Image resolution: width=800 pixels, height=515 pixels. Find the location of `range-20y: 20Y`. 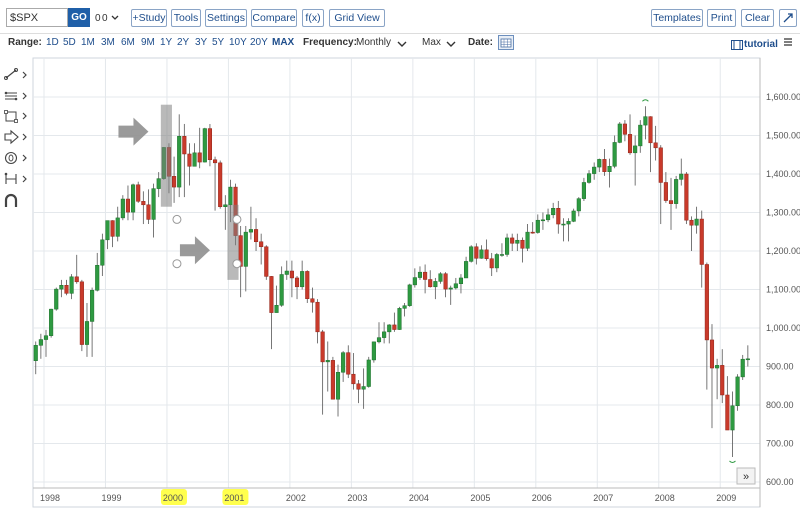

range-20y: 20Y is located at coordinates (259, 42).